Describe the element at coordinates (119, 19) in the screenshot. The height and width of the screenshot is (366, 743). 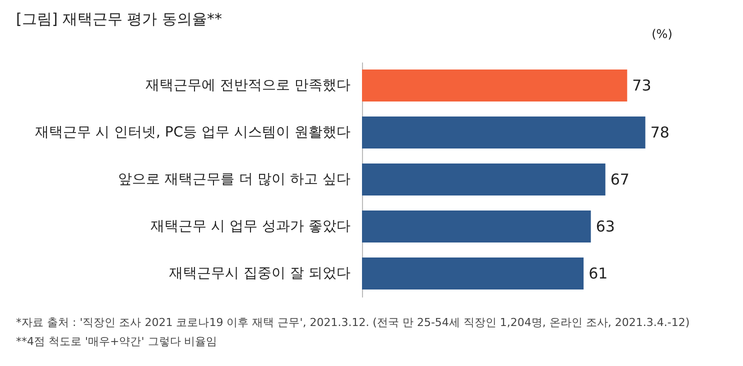
I see `text: [그림] 재택근무 평가 동의율**` at that location.